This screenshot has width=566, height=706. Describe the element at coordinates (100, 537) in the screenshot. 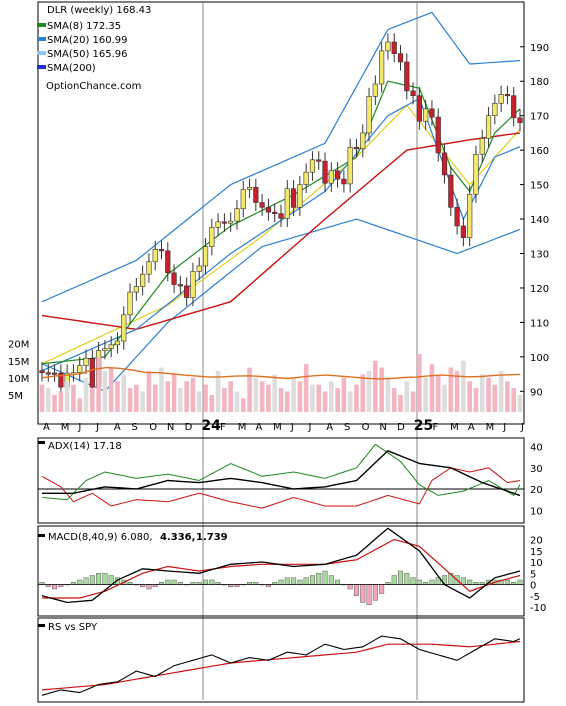

I see `macd-title: MACD(8,40,9) 6.080,` at that location.